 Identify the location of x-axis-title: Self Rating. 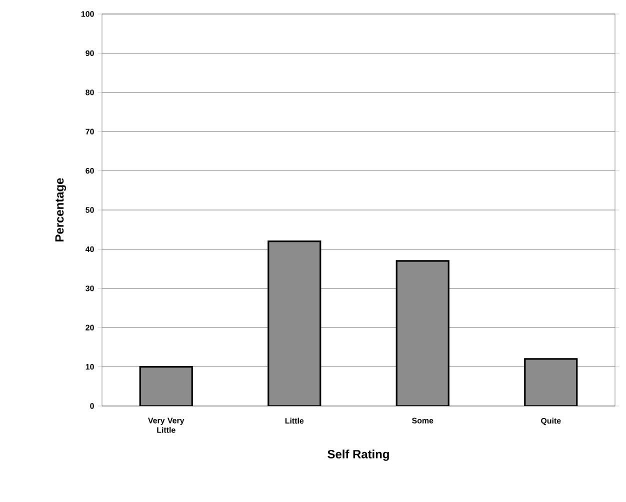
(358, 455).